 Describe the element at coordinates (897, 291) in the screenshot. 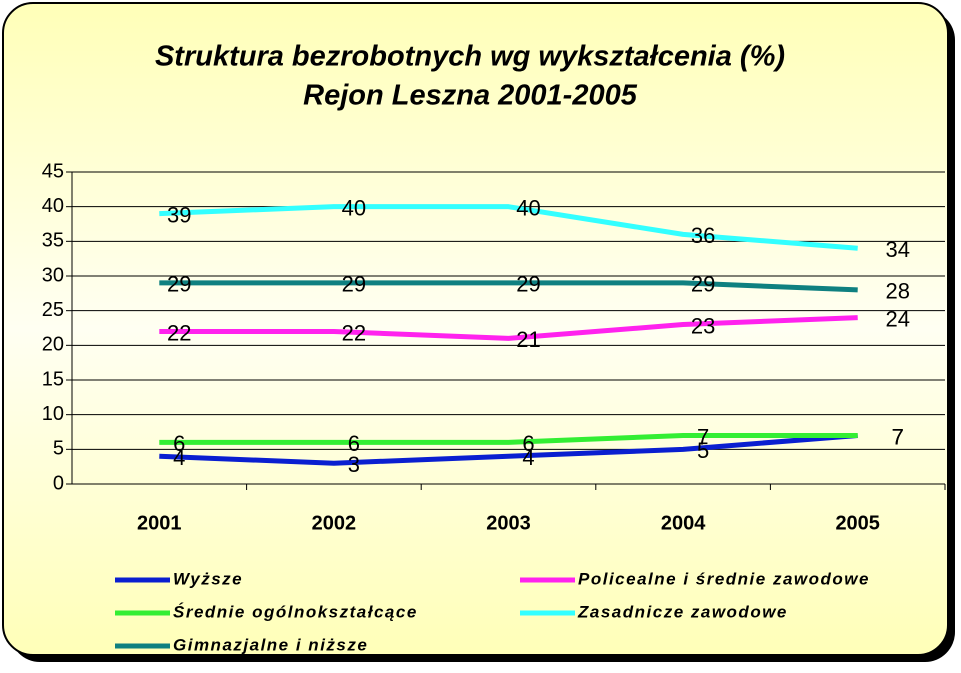

I see `data-label: 28` at that location.